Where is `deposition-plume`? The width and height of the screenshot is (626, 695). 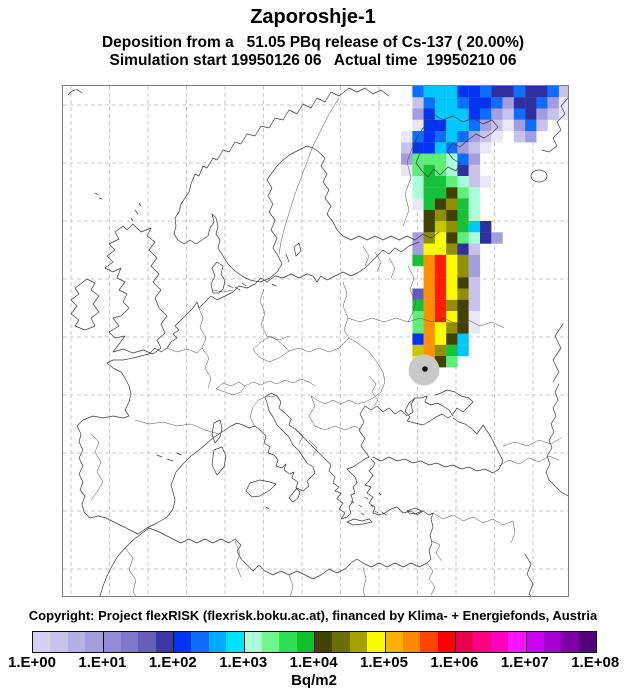 deposition-plume is located at coordinates (484, 227).